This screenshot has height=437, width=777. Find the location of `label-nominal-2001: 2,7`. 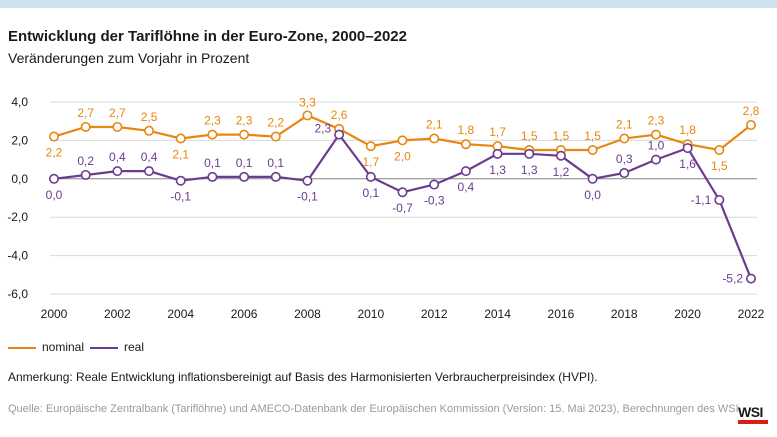

label-nominal-2001: 2,7 is located at coordinates (85, 113).